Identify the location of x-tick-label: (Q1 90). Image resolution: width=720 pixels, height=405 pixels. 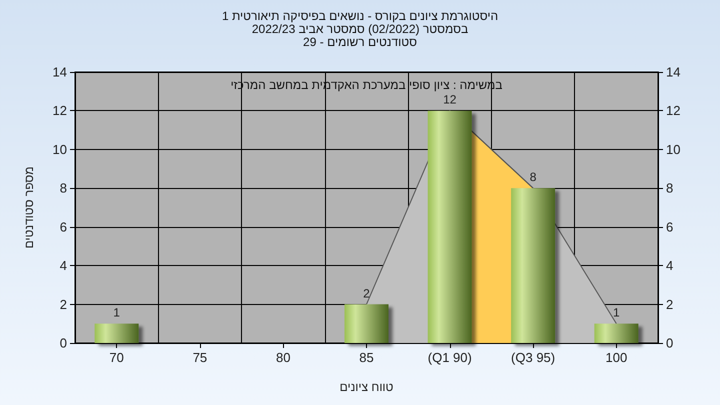
(450, 357).